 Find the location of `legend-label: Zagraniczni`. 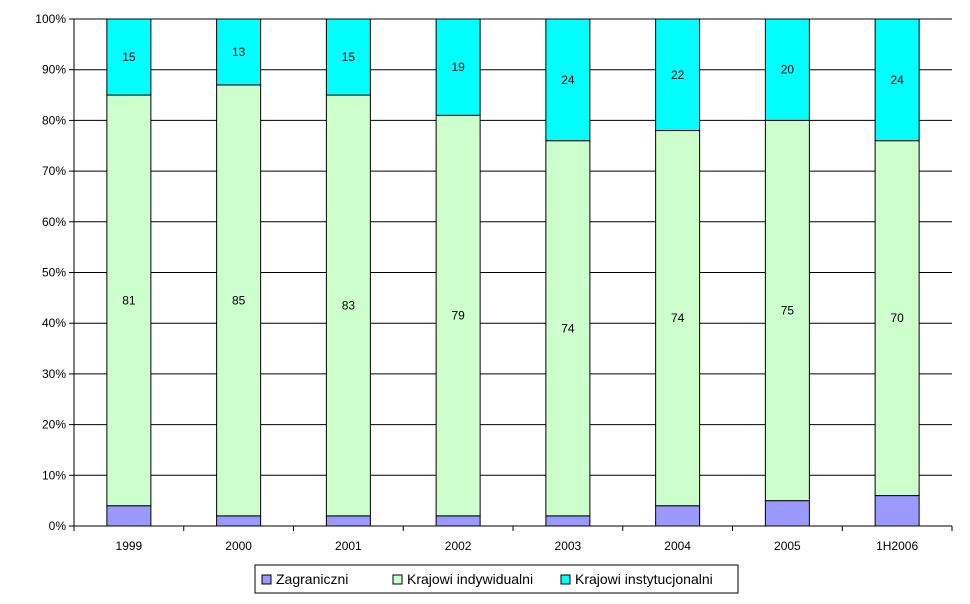

legend-label: Zagraniczni is located at coordinates (312, 579).